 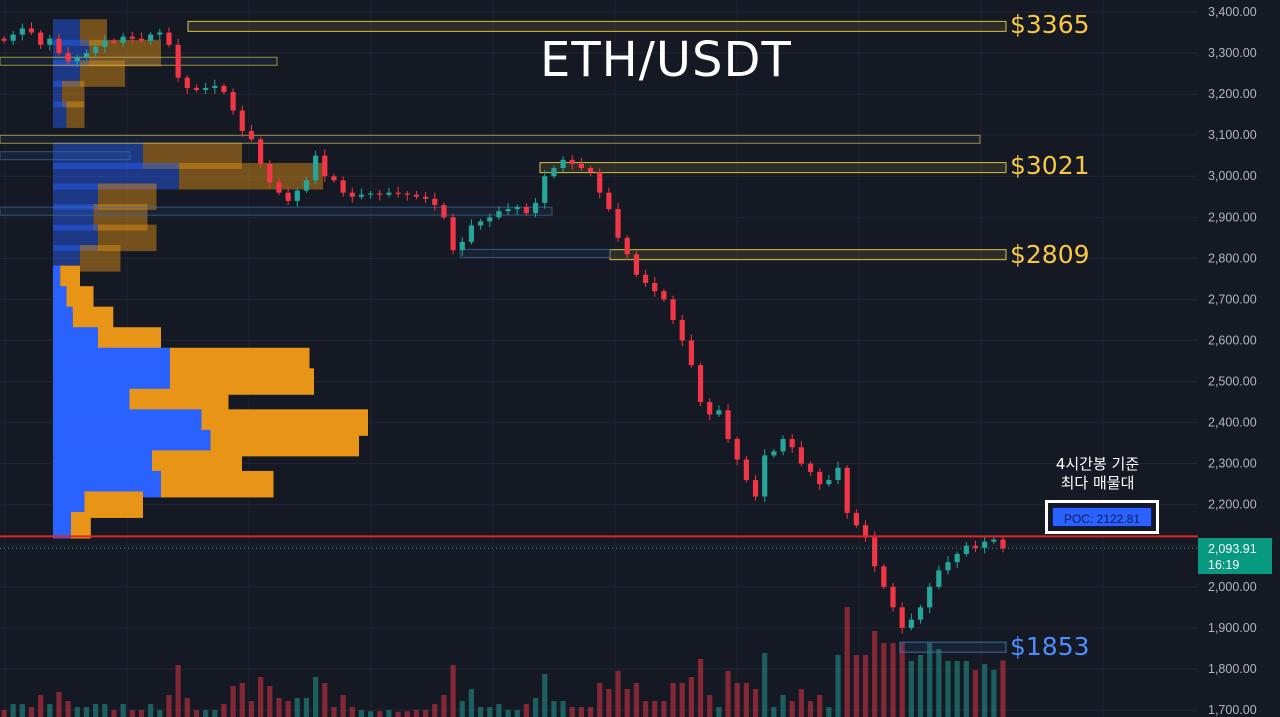 What do you see at coordinates (1097, 474) in the screenshot?
I see `poc-annotation: 4시간봉 기준 최다 매물대` at bounding box center [1097, 474].